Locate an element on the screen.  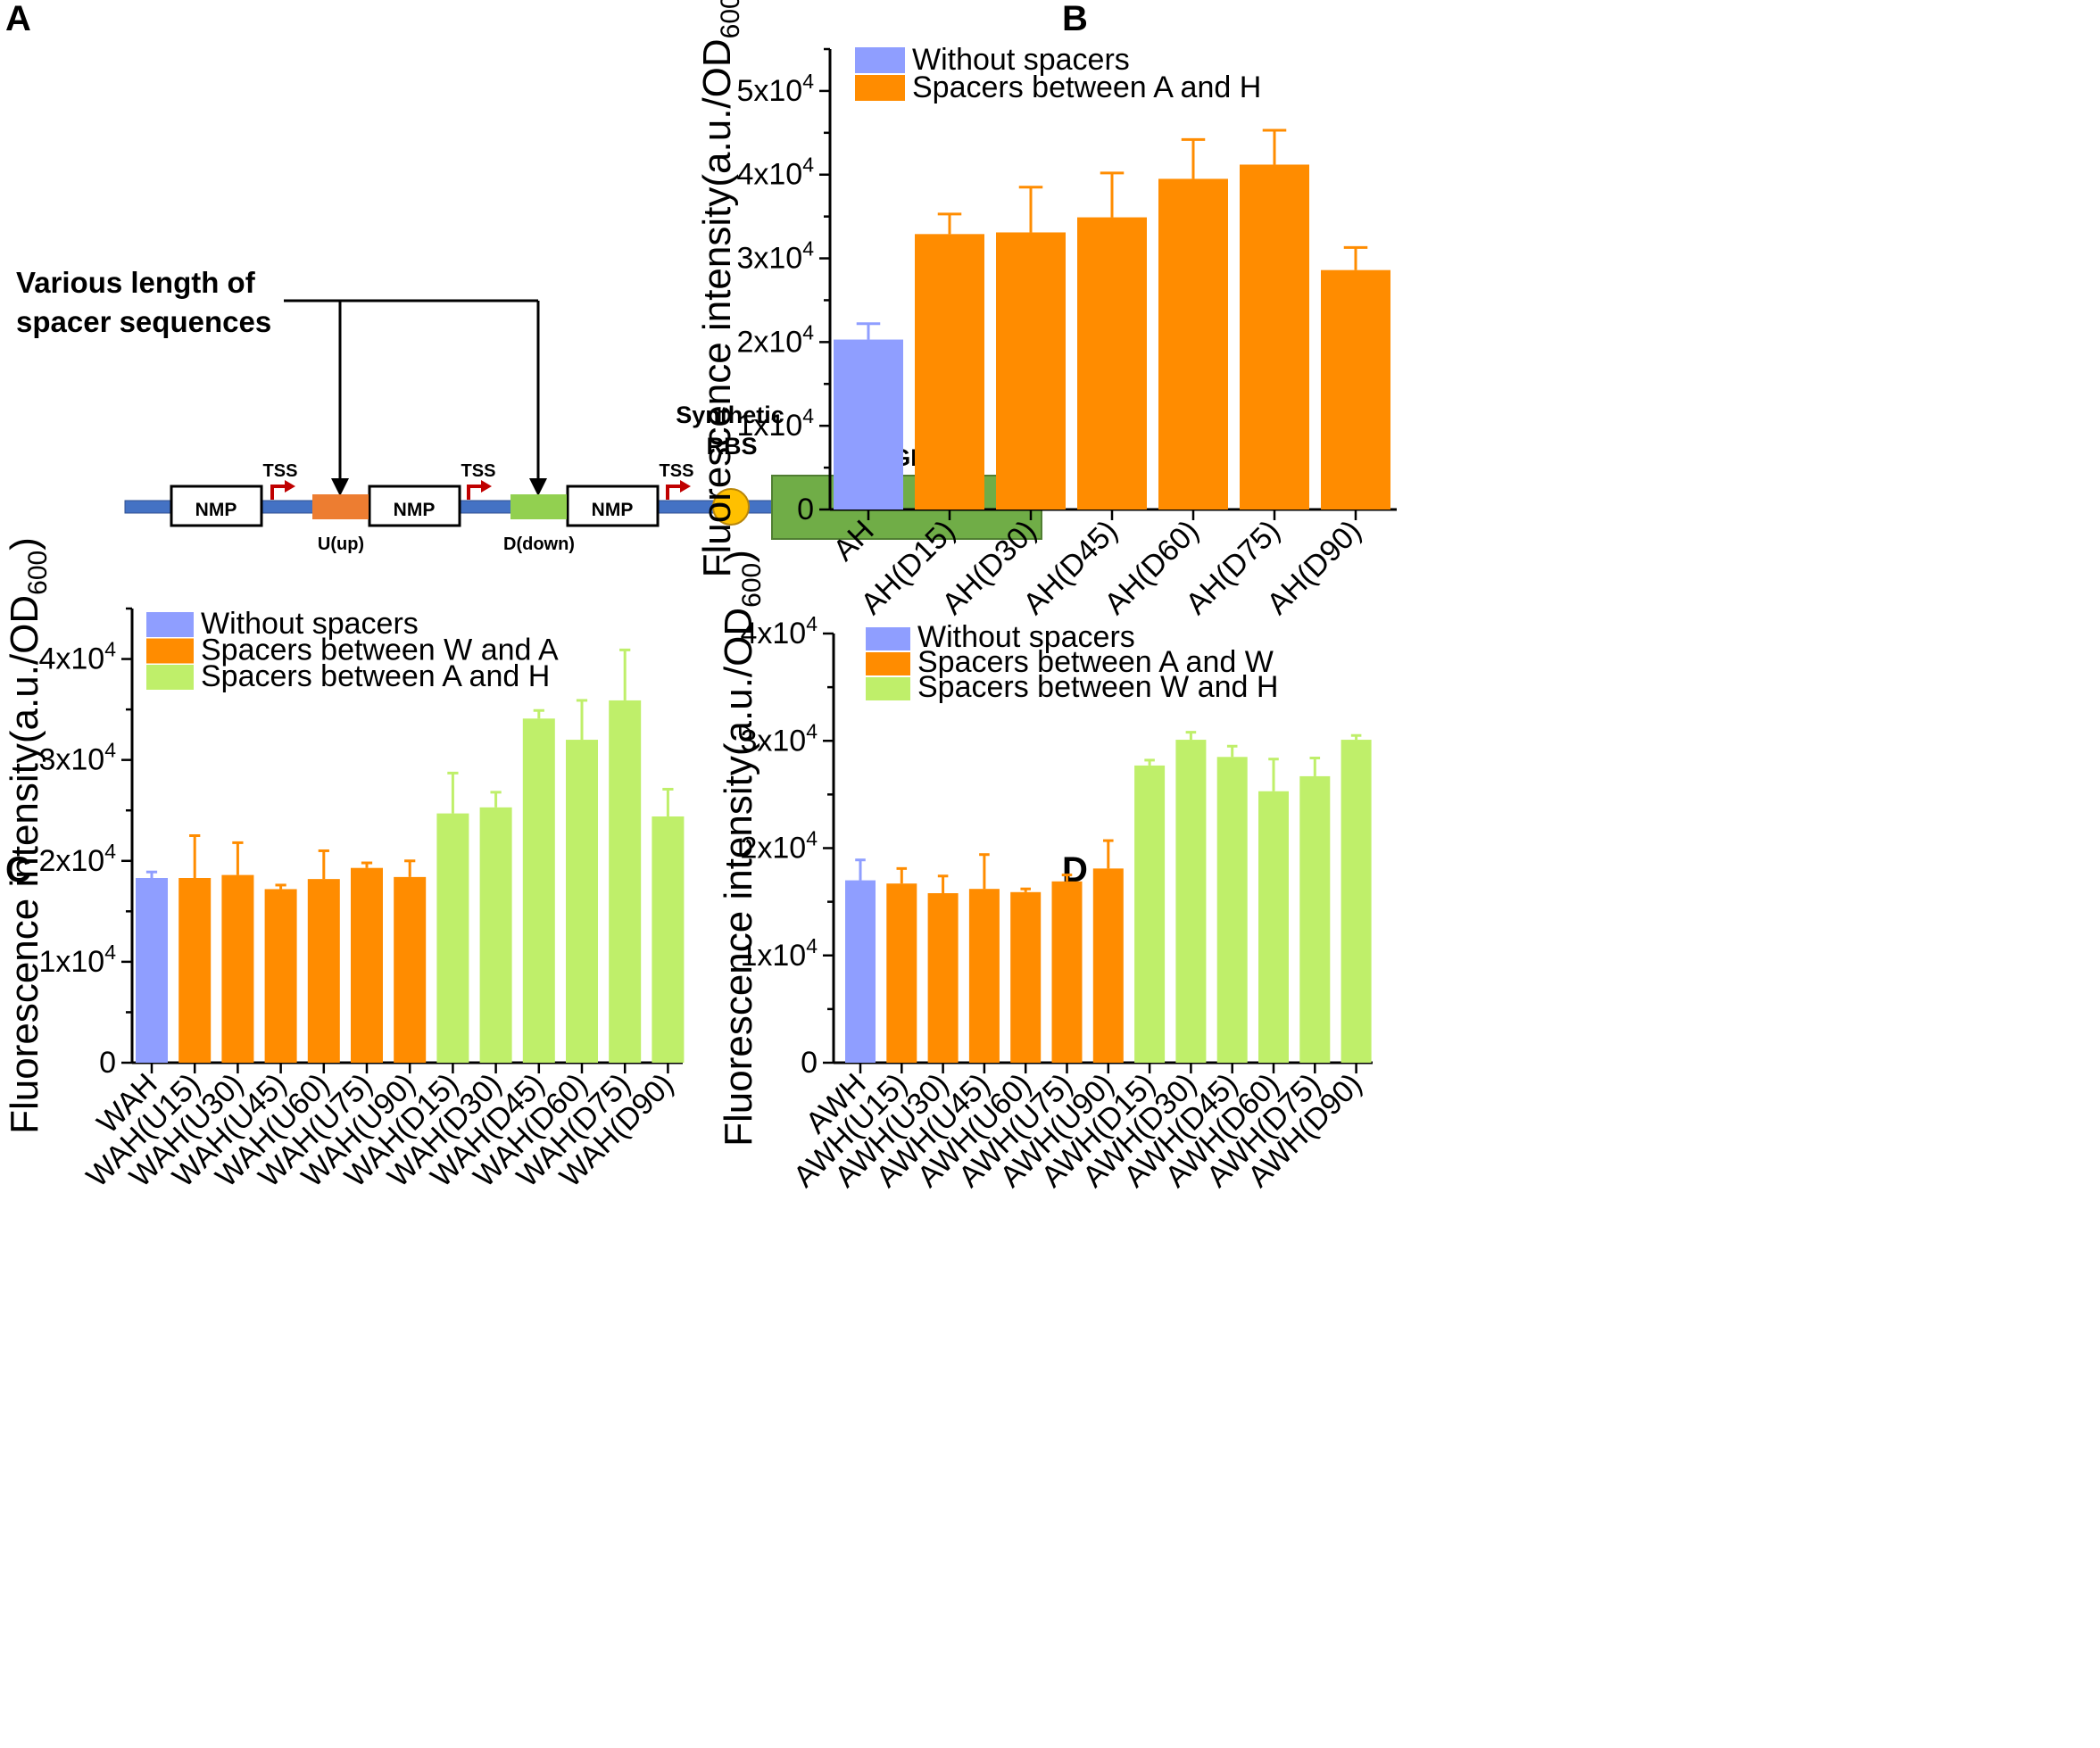
tss-label-2: TSS is located at coordinates (478, 471).